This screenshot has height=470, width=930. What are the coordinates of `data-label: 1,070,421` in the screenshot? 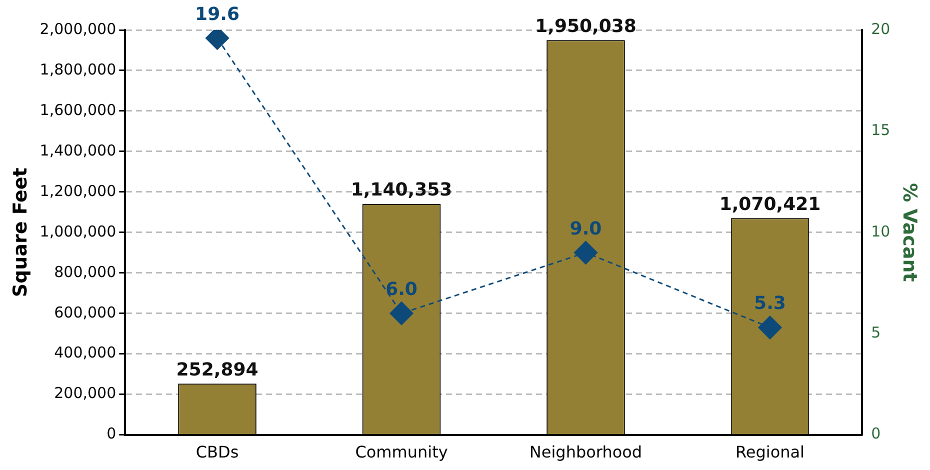 It's located at (770, 204).